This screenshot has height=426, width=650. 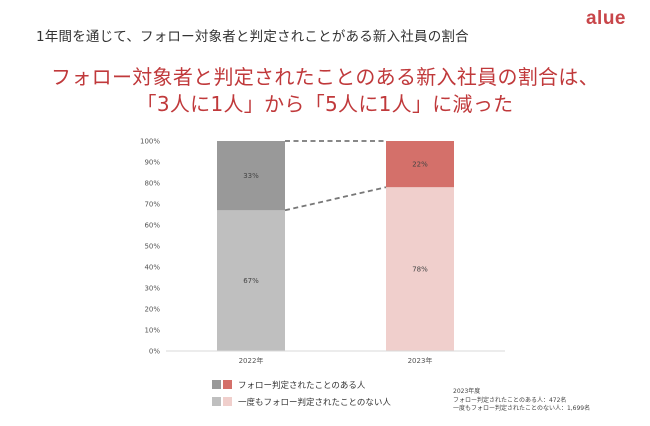 I want to click on y-tick-label: 10%, so click(x=152, y=331).